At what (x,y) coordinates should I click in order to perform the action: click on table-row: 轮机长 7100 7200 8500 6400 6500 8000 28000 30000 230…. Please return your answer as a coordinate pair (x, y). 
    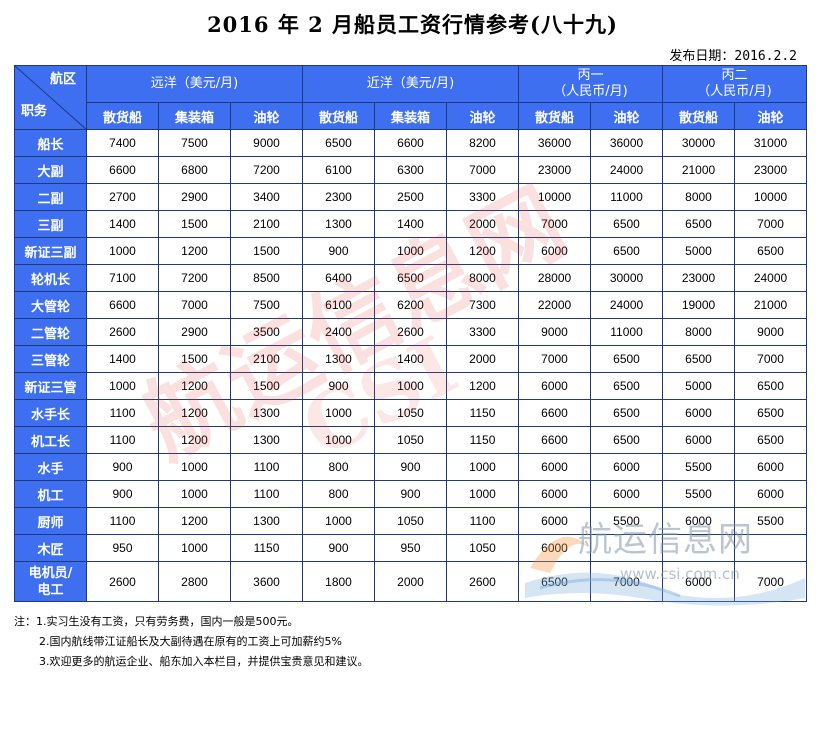
    Looking at the image, I should click on (411, 278).